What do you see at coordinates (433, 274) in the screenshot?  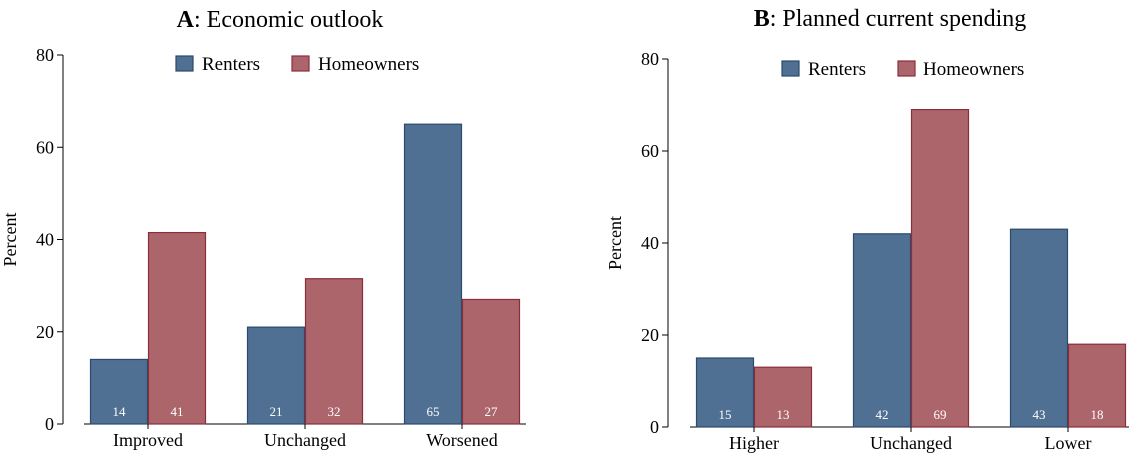 I see `bar-renters-worsened` at bounding box center [433, 274].